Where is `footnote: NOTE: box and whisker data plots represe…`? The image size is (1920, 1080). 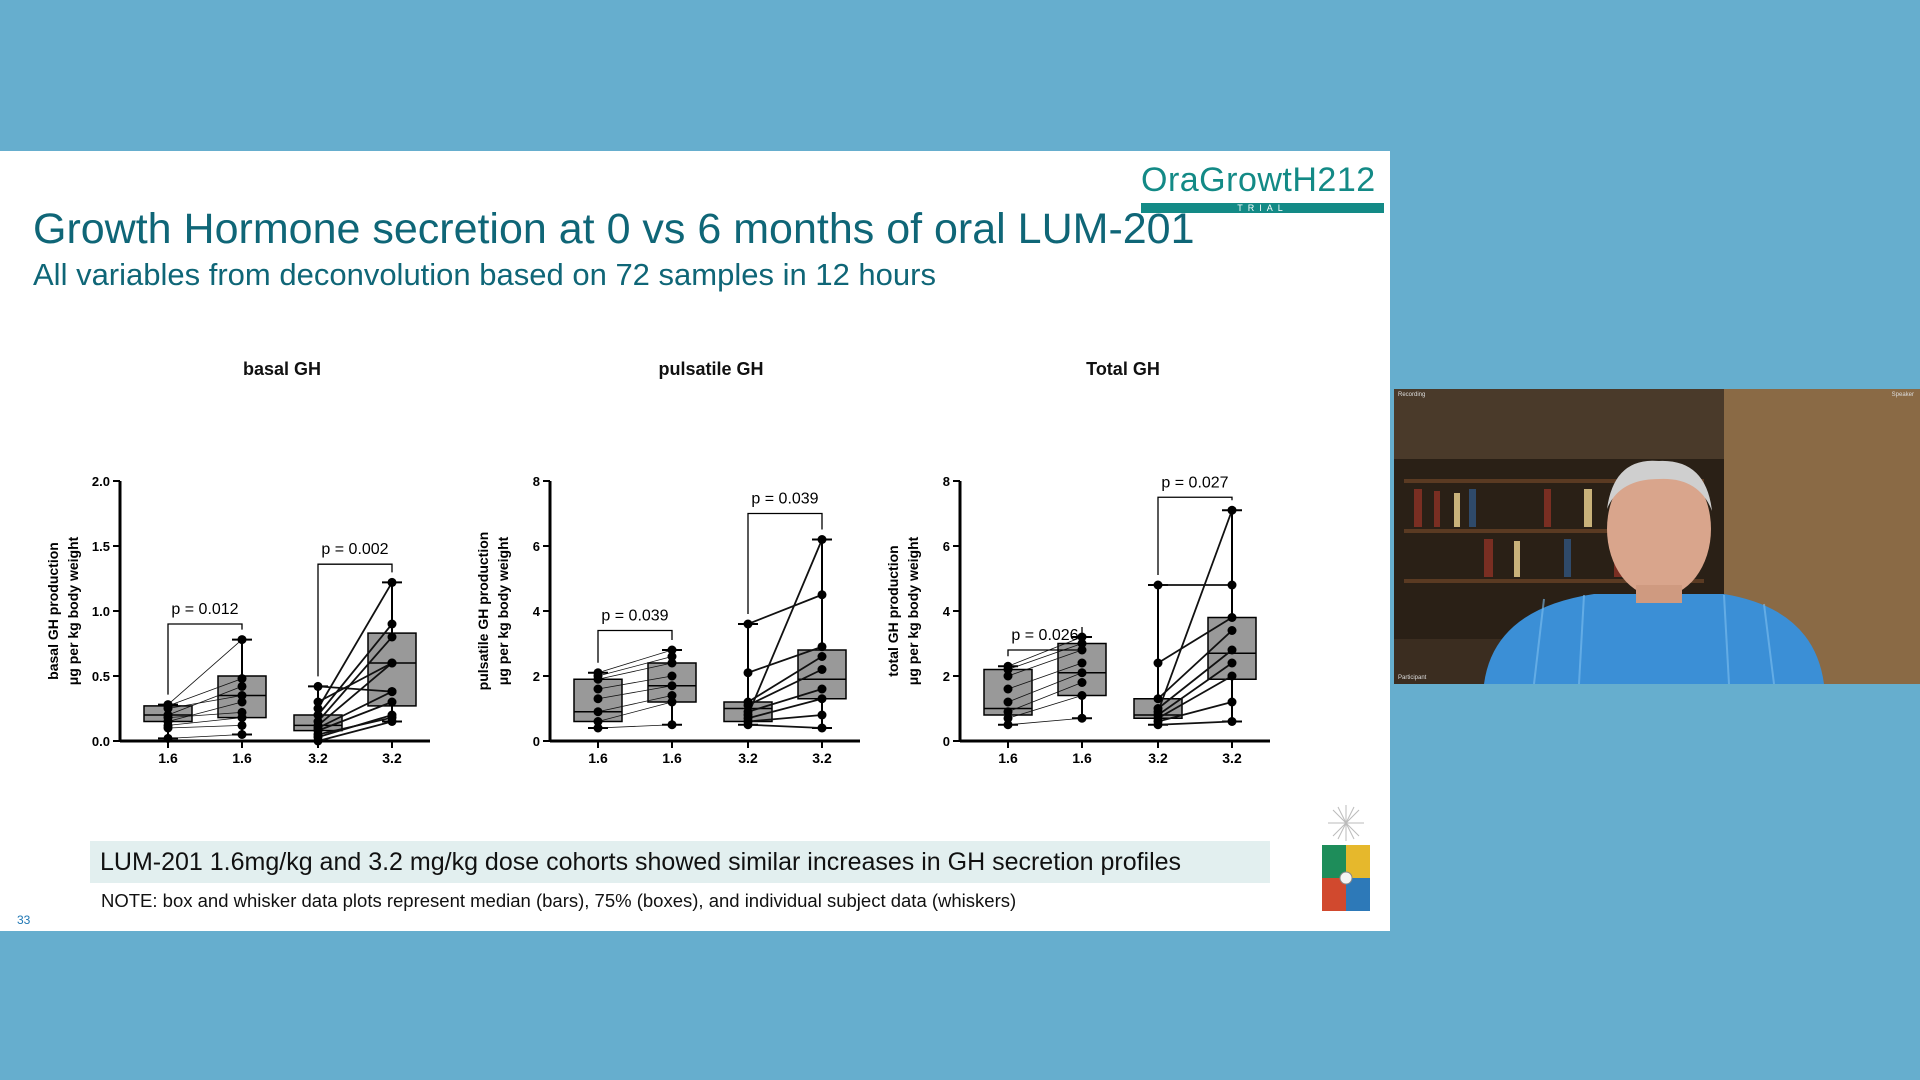 footnote: NOTE: box and whisker data plots represe… is located at coordinates (559, 900).